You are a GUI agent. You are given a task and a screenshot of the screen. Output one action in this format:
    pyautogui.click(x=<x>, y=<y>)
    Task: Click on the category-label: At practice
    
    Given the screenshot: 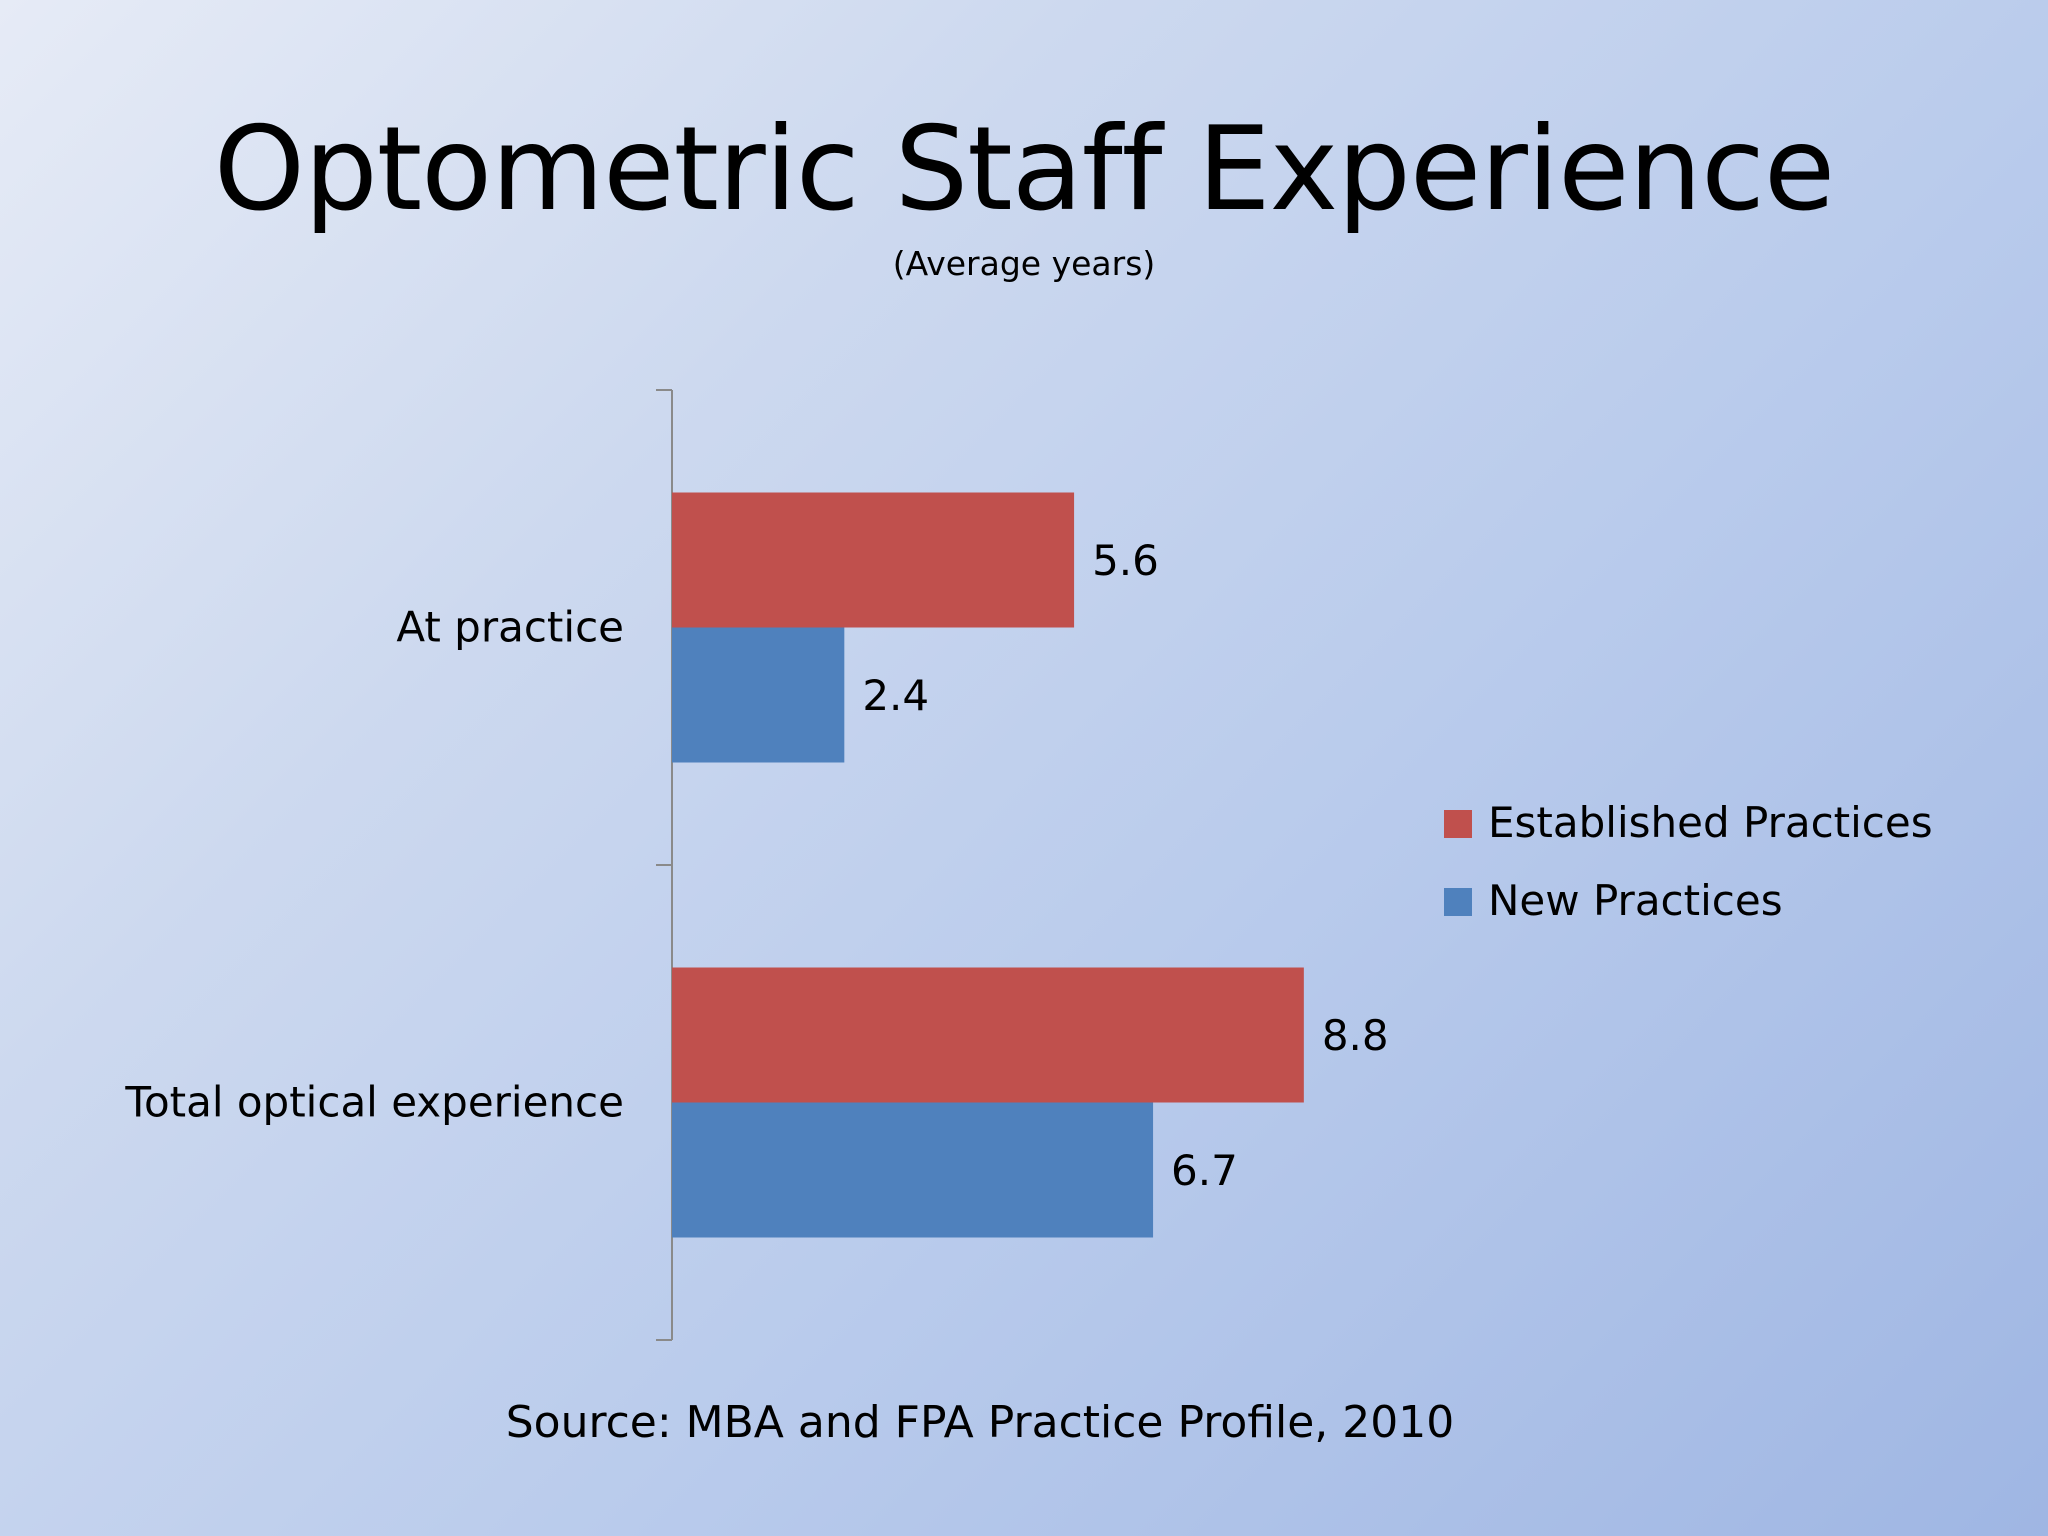 What is the action you would take?
    pyautogui.click(x=510, y=627)
    